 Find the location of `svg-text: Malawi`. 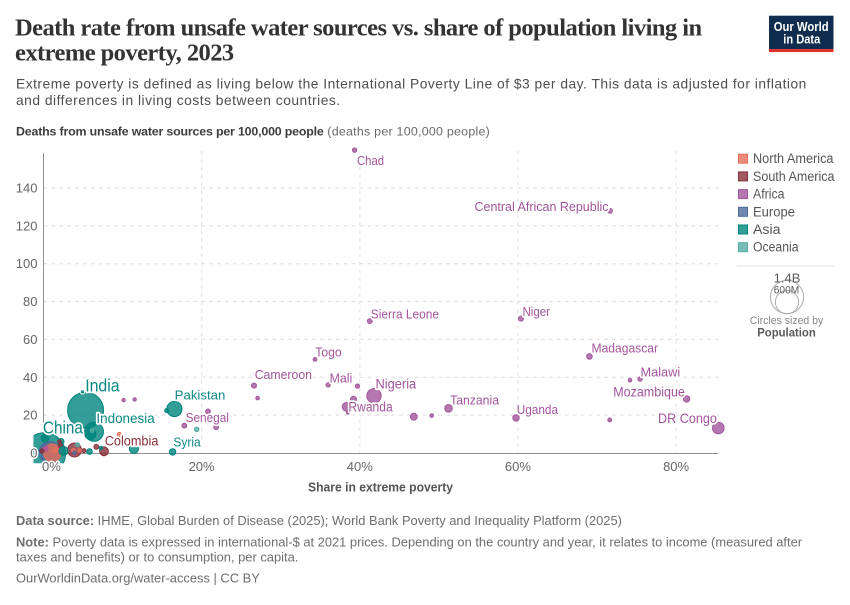

svg-text: Malawi is located at coordinates (661, 372).